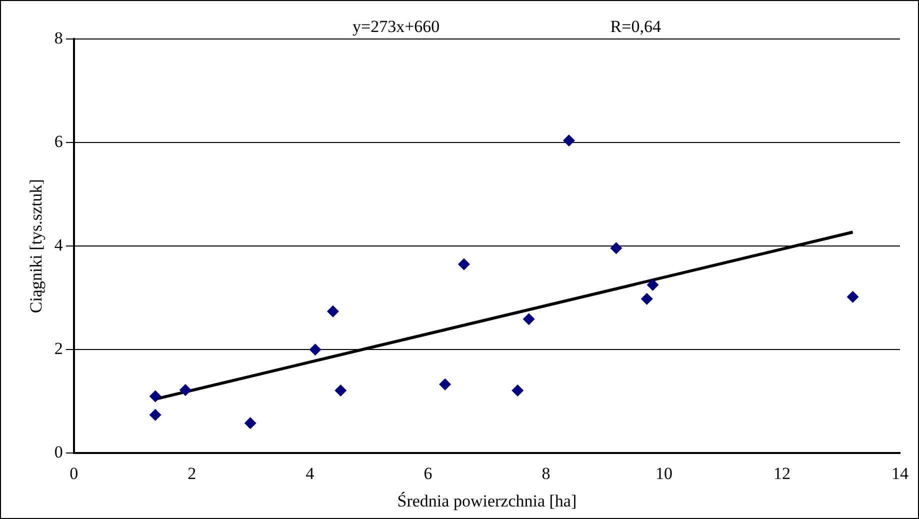  I want to click on x-axis-title: Średnia powierzchnia [ha], so click(487, 500).